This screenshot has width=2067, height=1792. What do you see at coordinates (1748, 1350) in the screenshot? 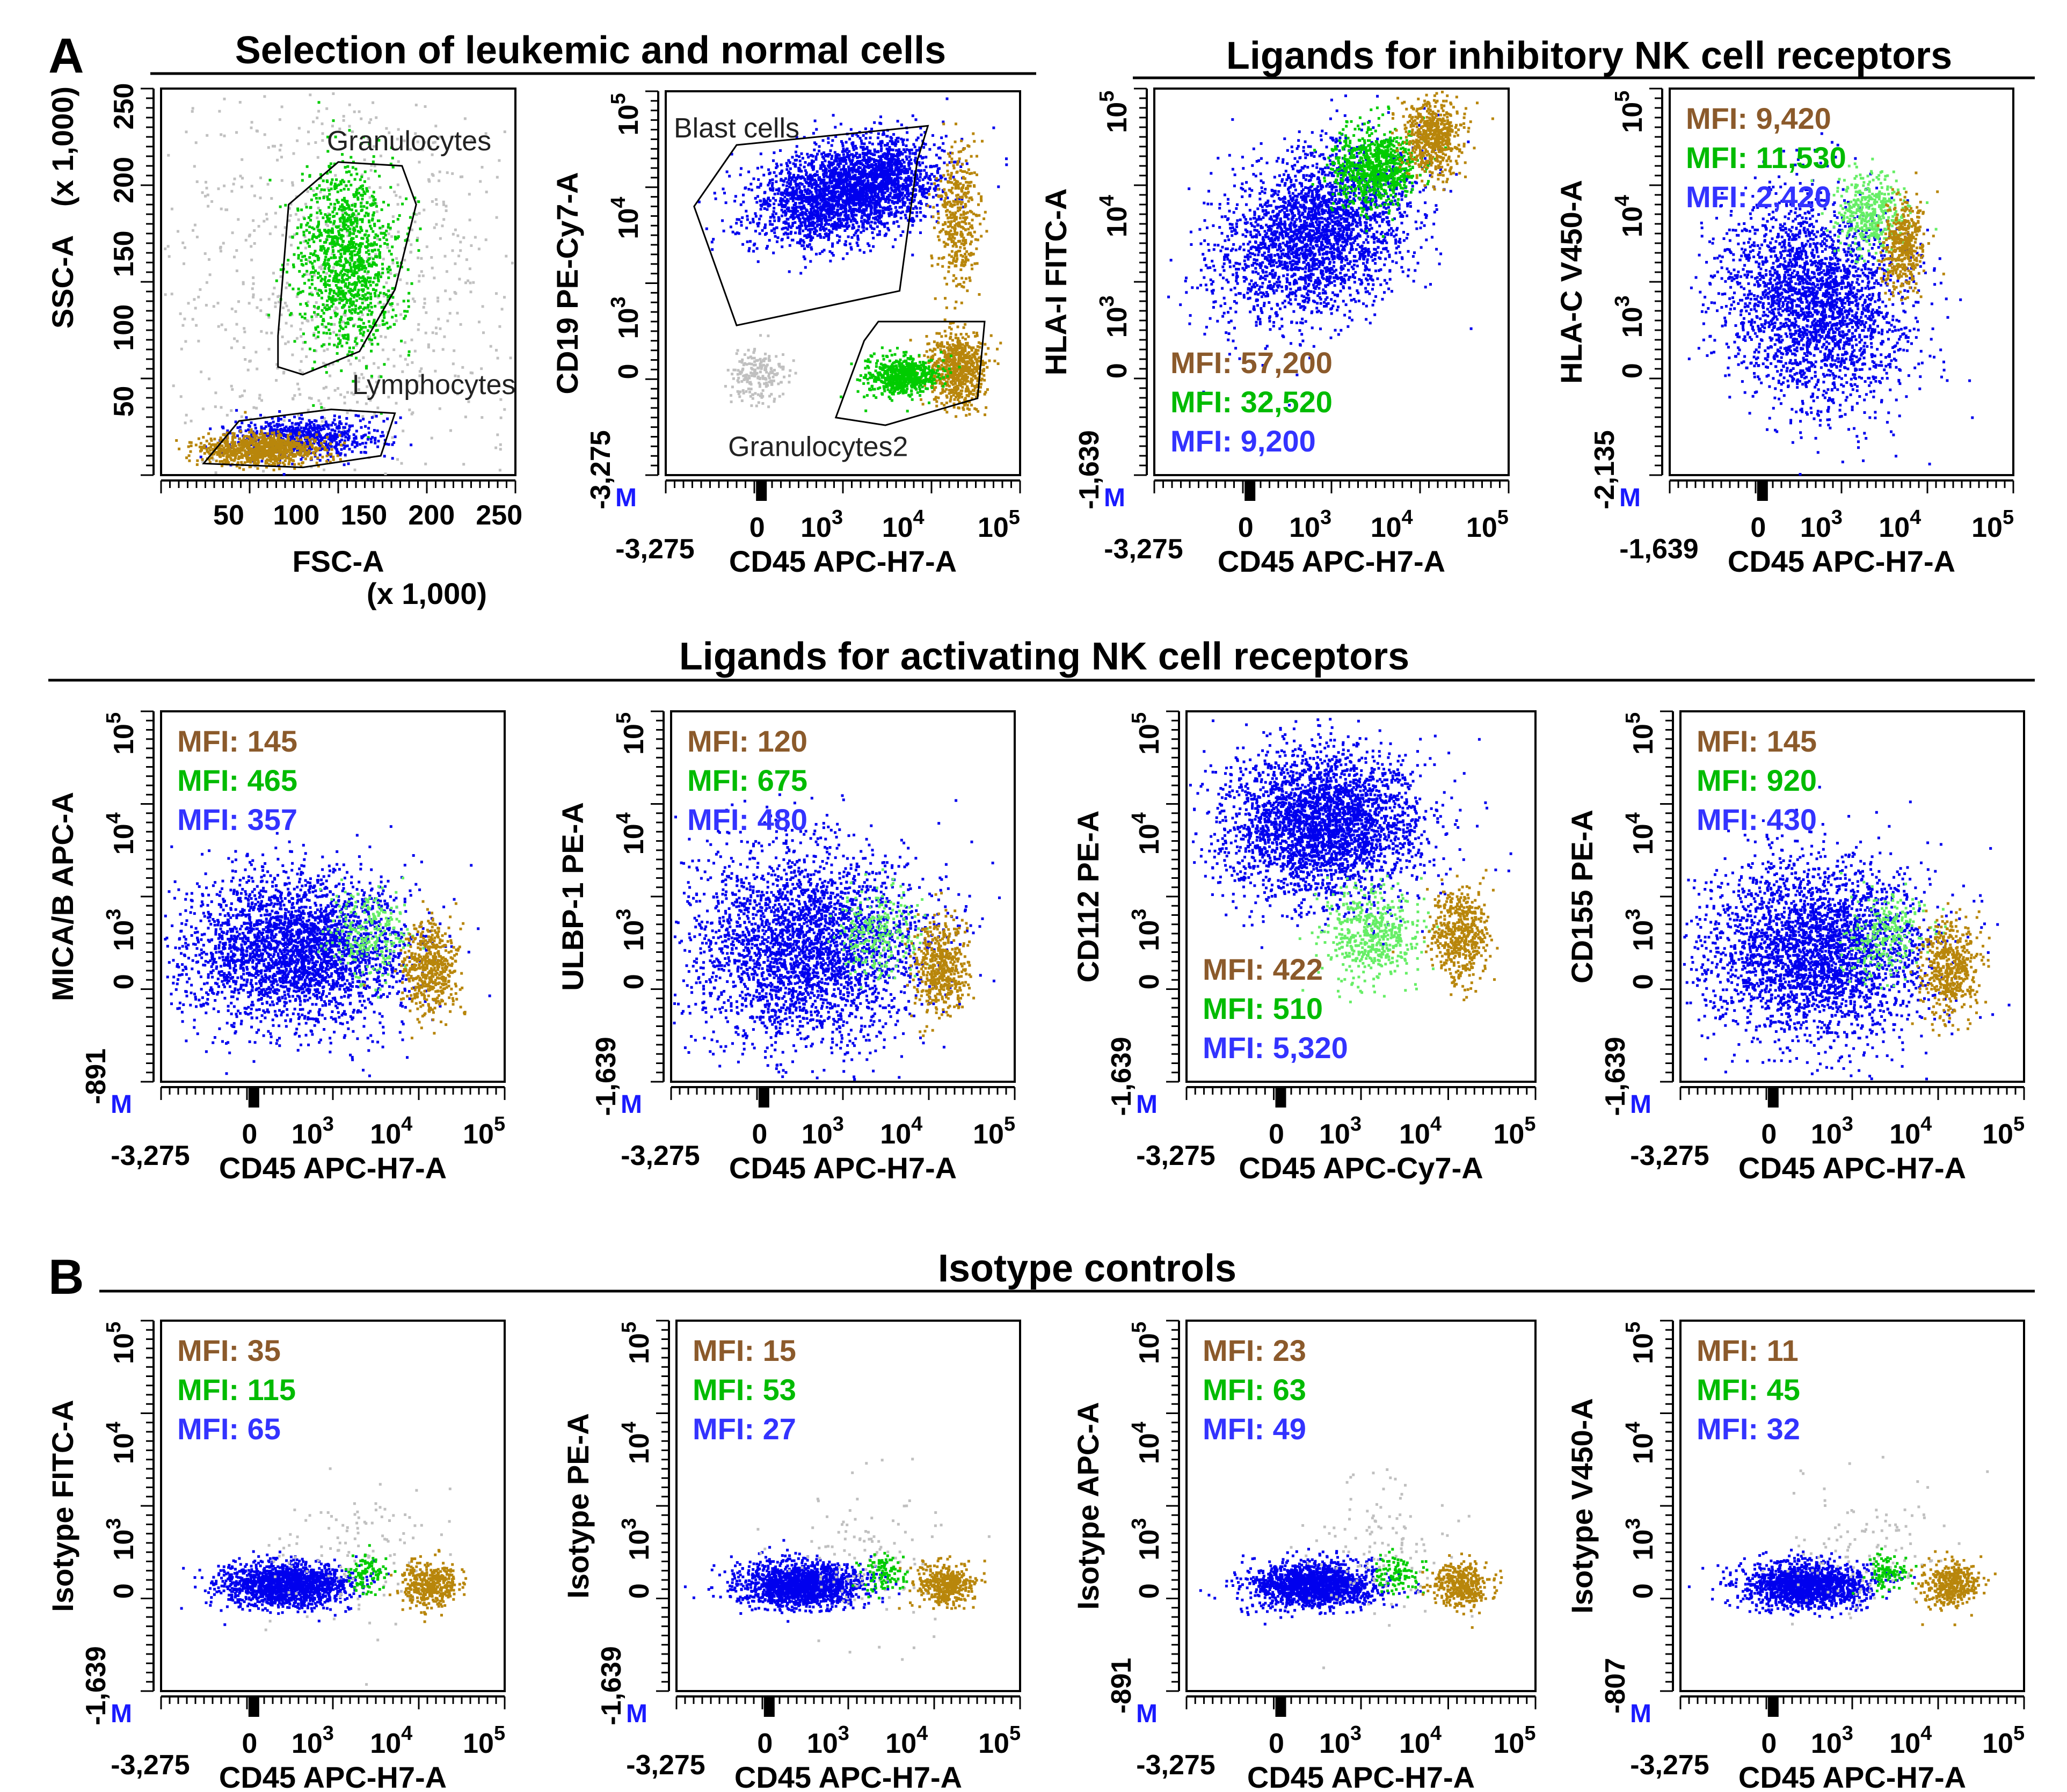
I see `mfi-label: MFI: 11` at bounding box center [1748, 1350].